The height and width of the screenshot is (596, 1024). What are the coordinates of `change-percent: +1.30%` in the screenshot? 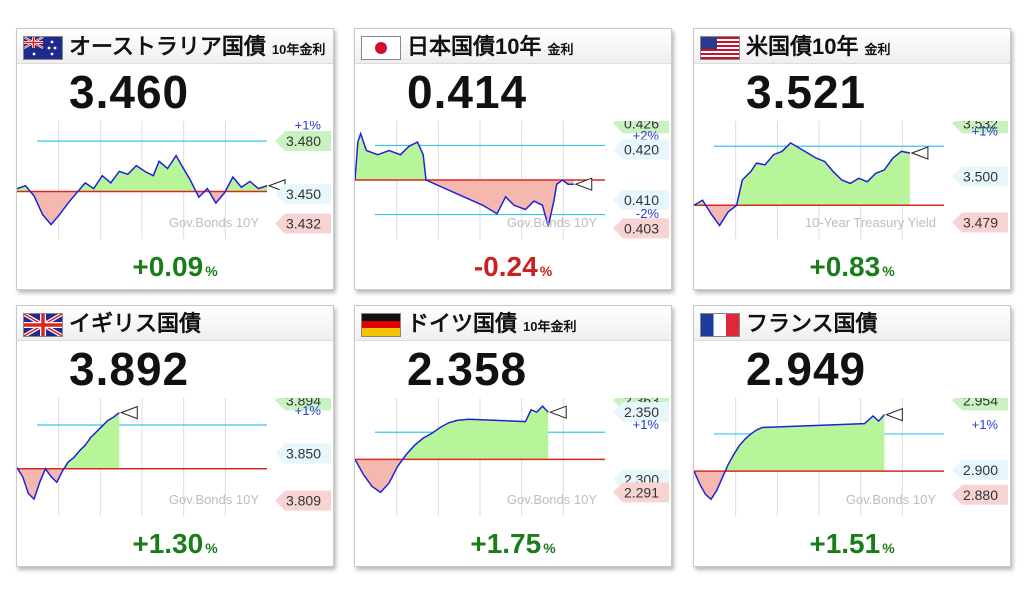 It's located at (175, 546).